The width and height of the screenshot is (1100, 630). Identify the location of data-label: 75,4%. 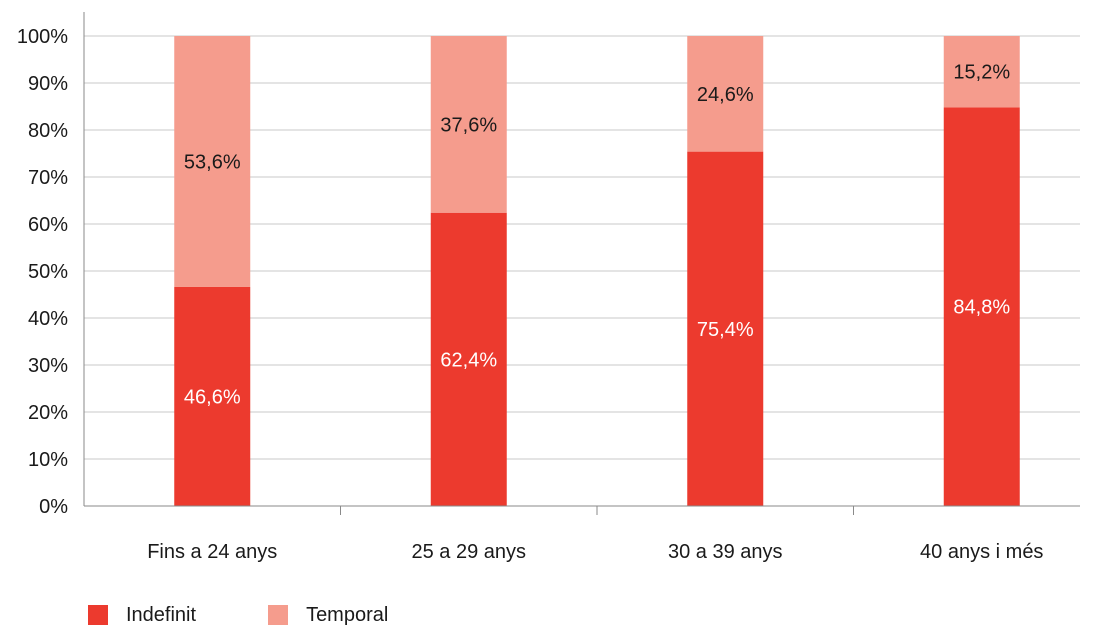
(725, 330).